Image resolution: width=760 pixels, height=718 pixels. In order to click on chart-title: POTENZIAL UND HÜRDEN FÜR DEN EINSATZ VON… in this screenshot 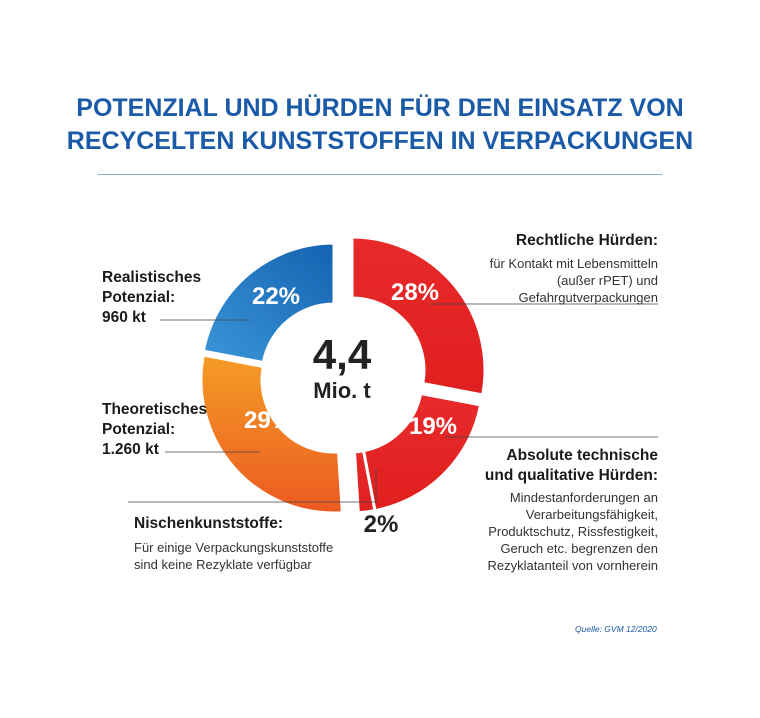, I will do `click(380, 125)`.